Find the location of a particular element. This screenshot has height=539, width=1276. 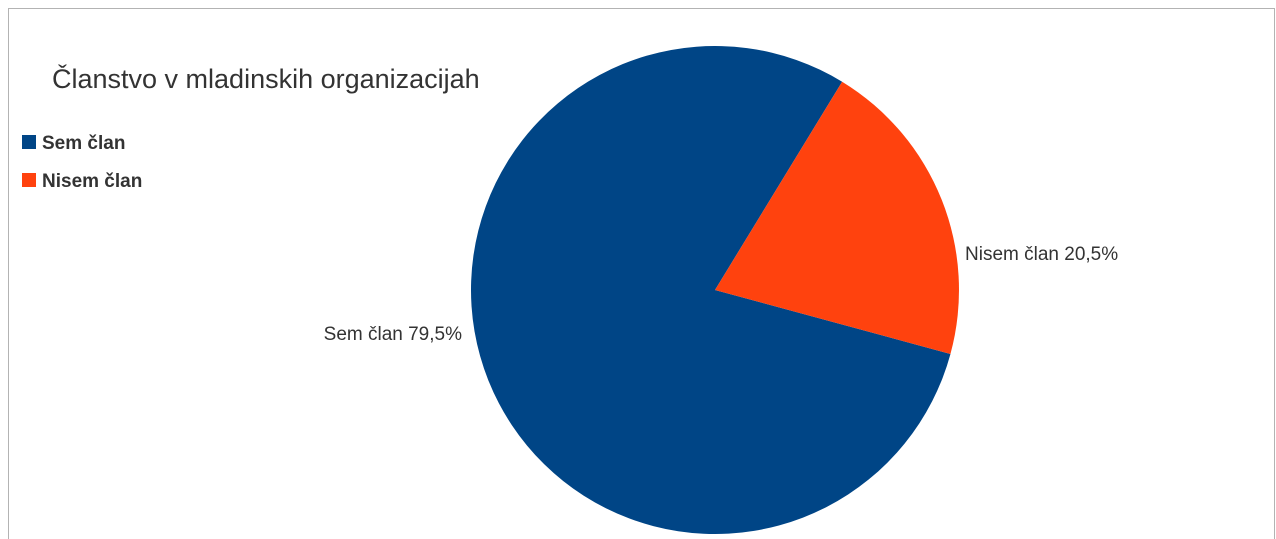

data-labels: Sem član 79,5% Nisem član 20,5% is located at coordinates (721, 294).